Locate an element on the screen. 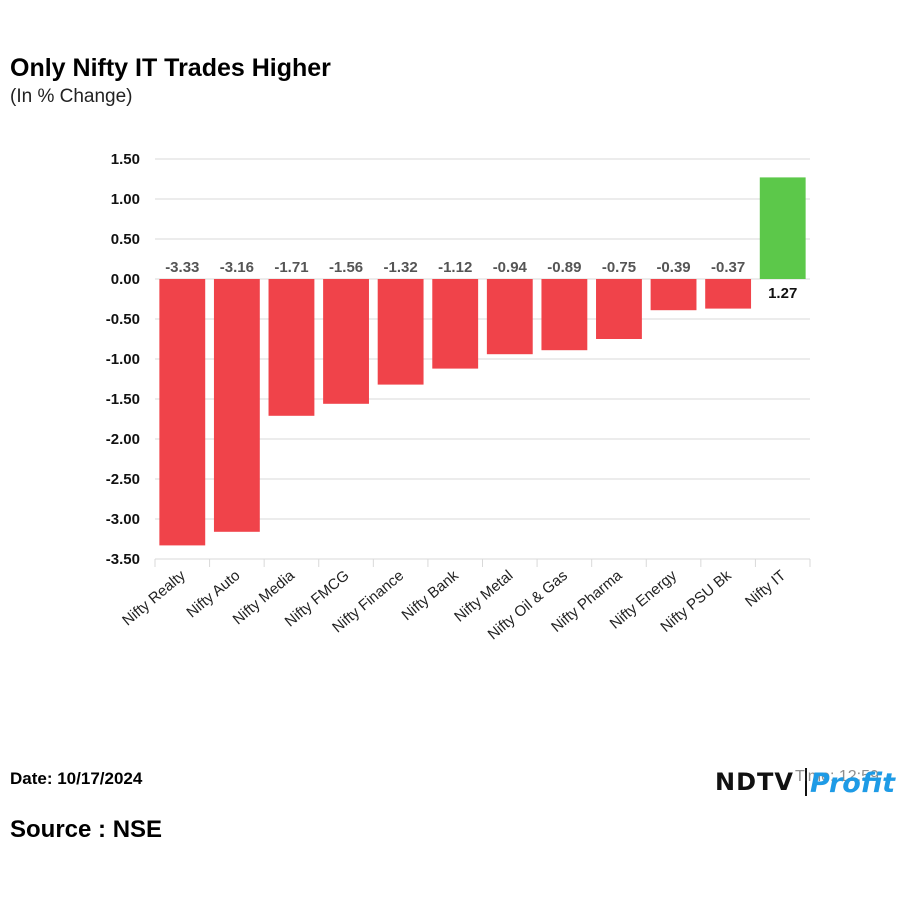  ndtv-profit-logo: NDTV Time: 12:59 Profit is located at coordinates (805, 783).